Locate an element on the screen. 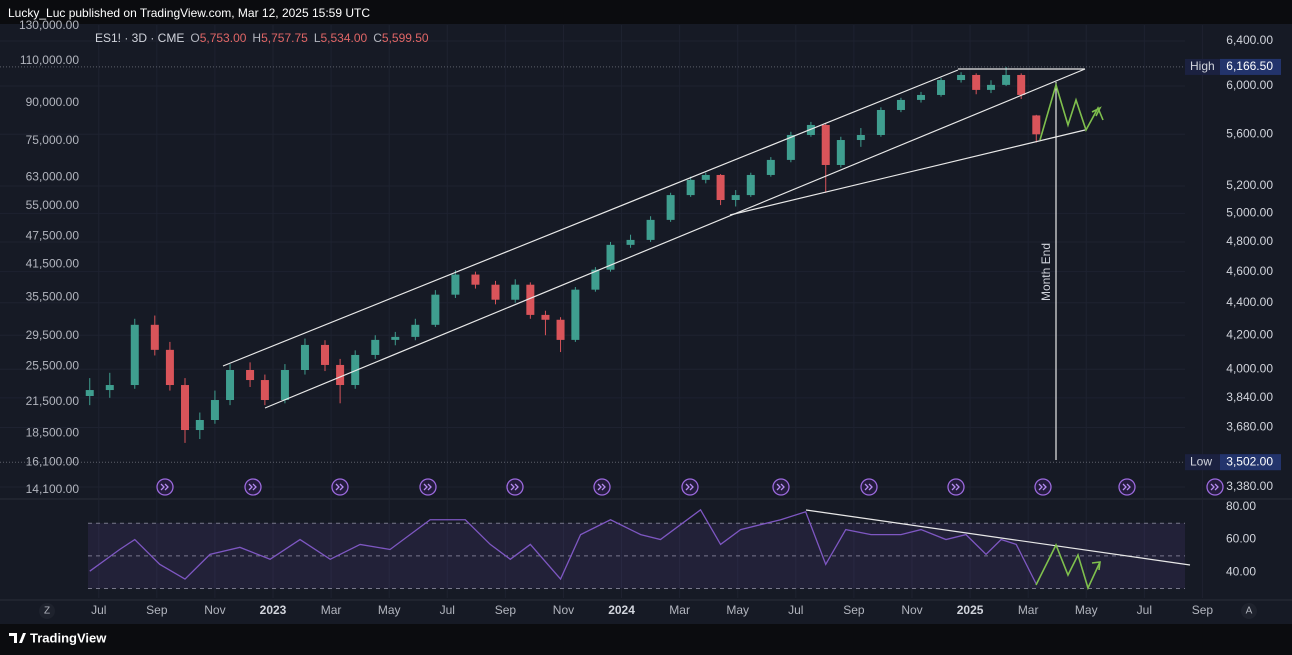 The height and width of the screenshot is (655, 1292). y2-tick-label: 35,500.00 is located at coordinates (53, 296).